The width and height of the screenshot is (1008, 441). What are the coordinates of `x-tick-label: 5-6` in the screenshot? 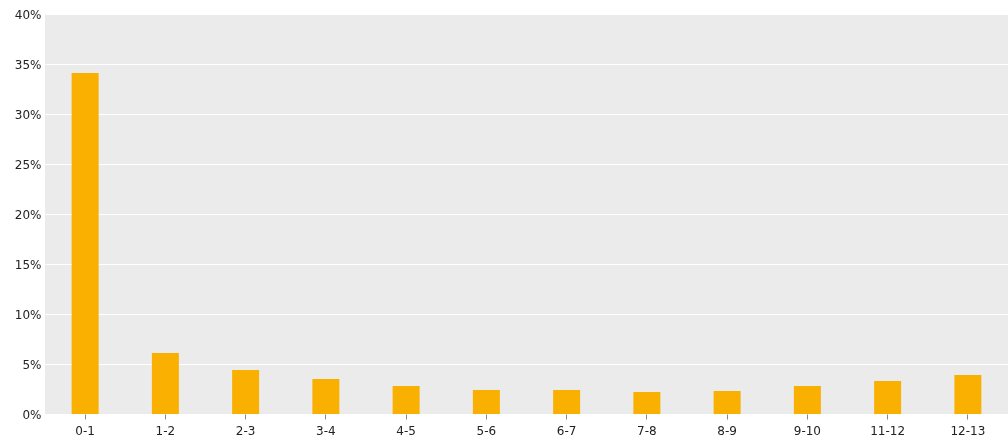 It's located at (486, 430).